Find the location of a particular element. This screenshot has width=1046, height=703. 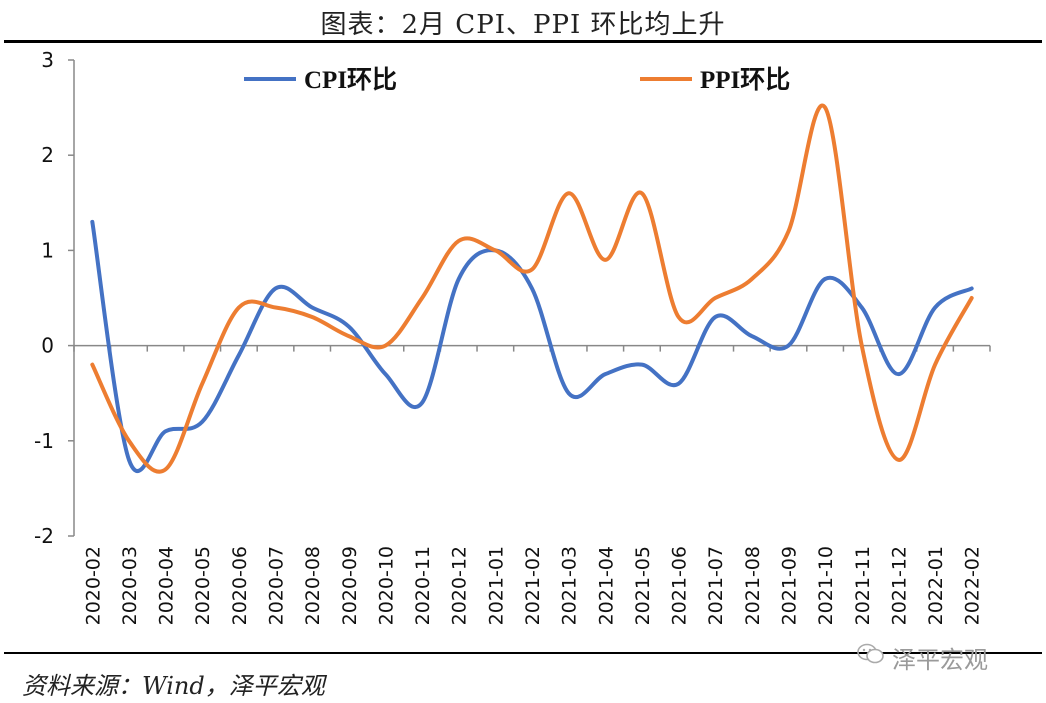

x-tick-label: 2020-09 is located at coordinates (350, 585).